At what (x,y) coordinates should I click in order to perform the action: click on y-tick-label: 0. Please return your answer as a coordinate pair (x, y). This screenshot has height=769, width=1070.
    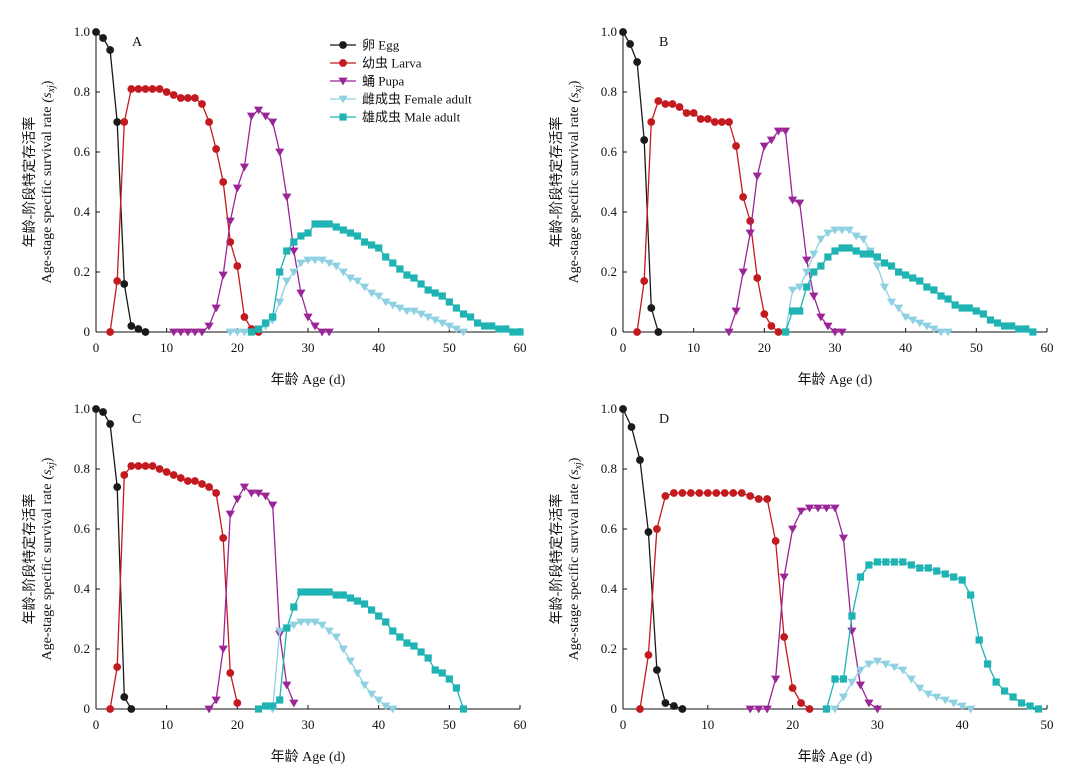
    Looking at the image, I should click on (614, 331).